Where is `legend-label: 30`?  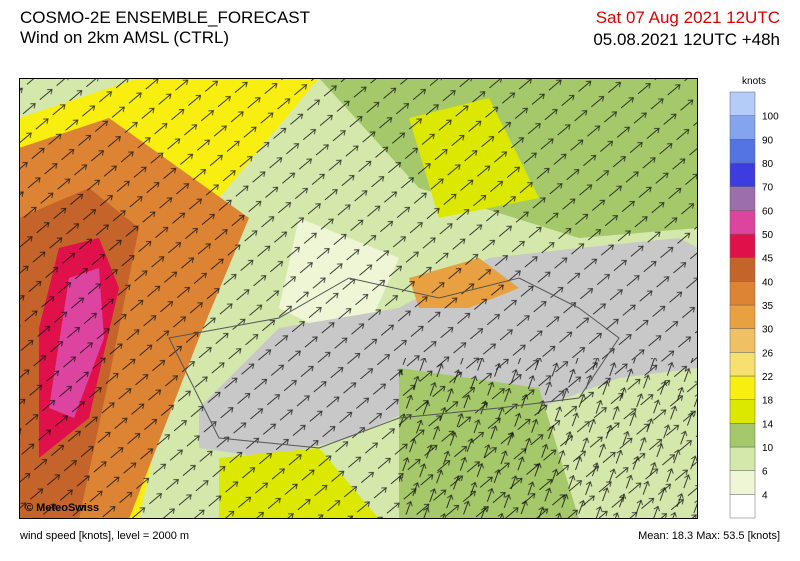 legend-label: 30 is located at coordinates (768, 330).